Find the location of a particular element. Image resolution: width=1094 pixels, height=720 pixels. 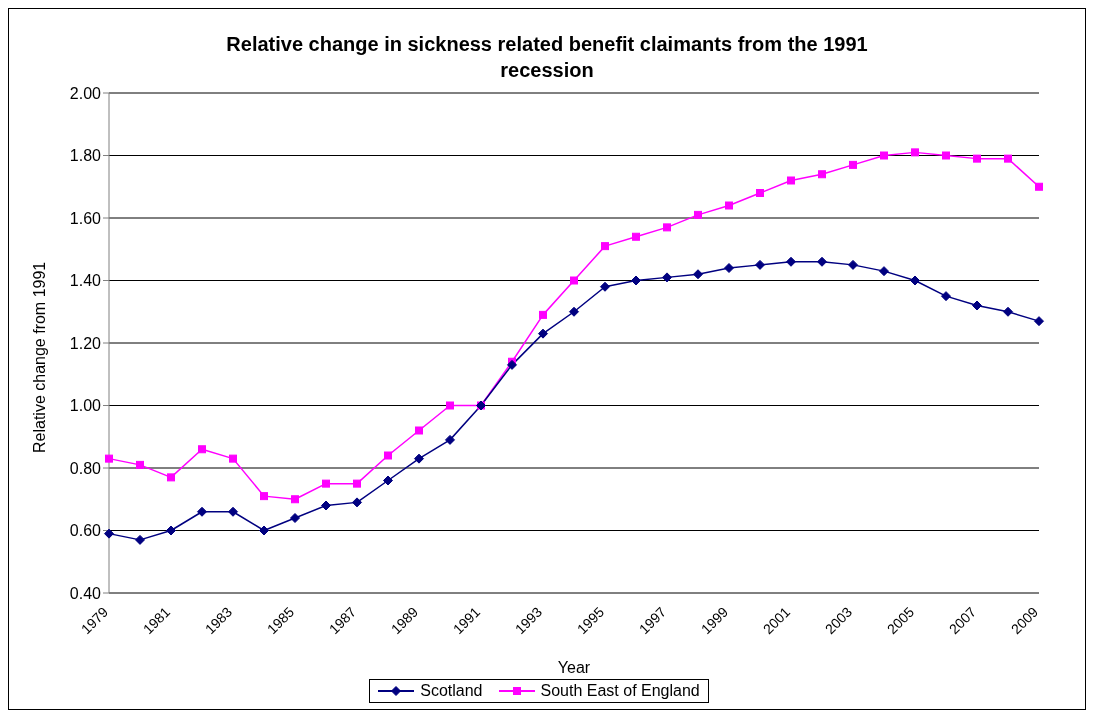

y-tick-label: 2.00 is located at coordinates (85, 93).